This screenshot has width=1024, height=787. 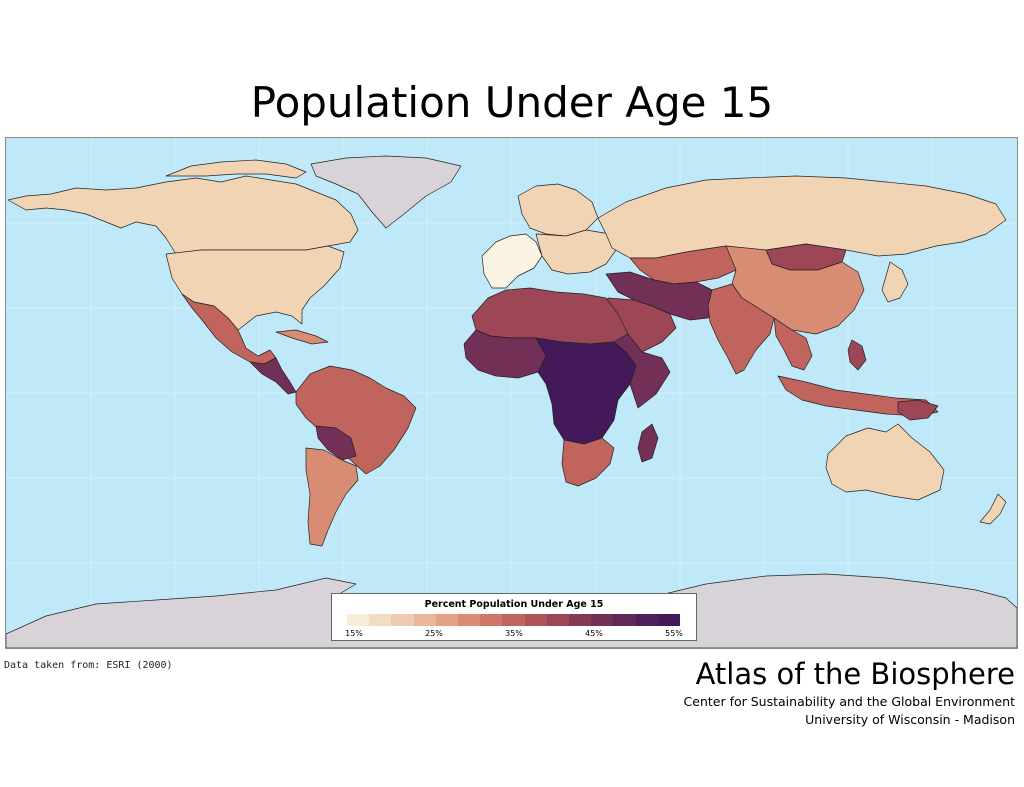 I want to click on region-canada-alaska, so click(x=183, y=215).